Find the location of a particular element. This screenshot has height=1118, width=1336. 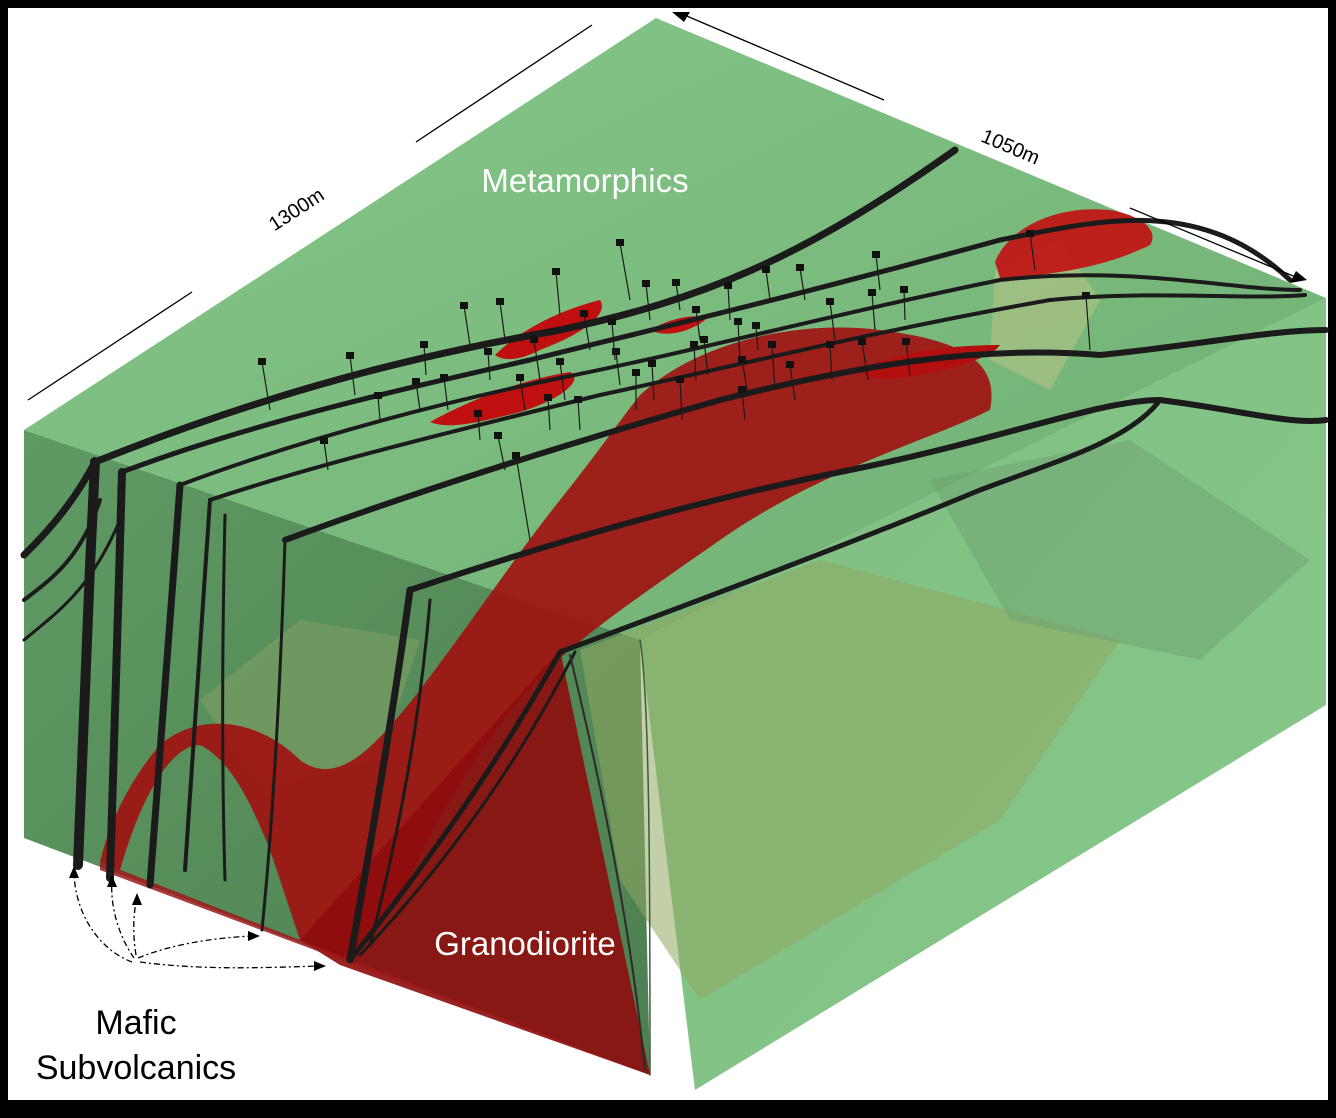

dyke-callout-arrows is located at coordinates (196, 920).